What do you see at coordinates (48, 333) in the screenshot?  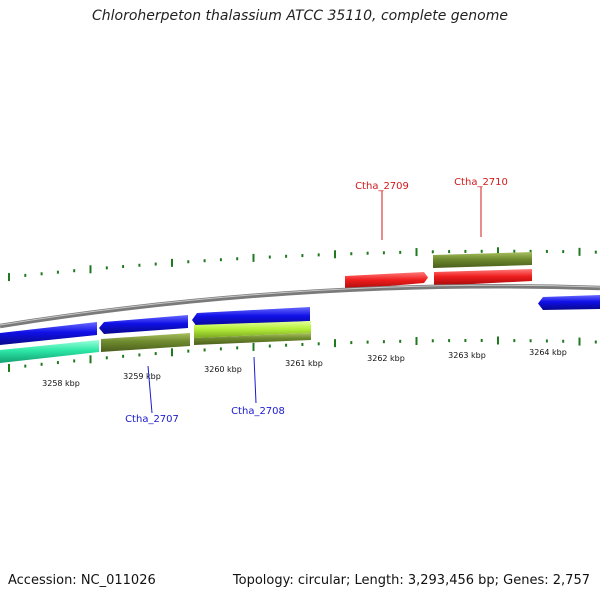 I see `gene-blue-left` at bounding box center [48, 333].